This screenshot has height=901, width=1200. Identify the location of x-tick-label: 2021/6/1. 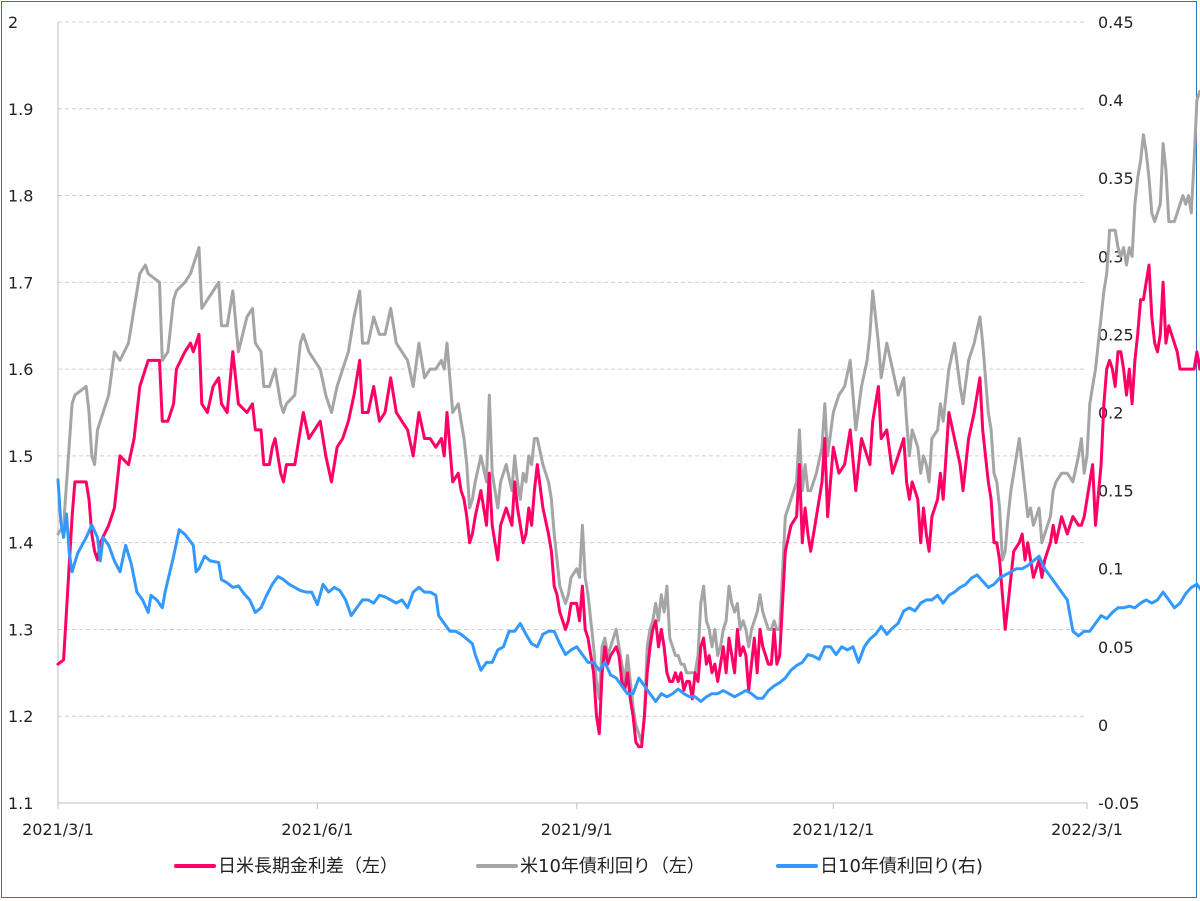
(317, 829).